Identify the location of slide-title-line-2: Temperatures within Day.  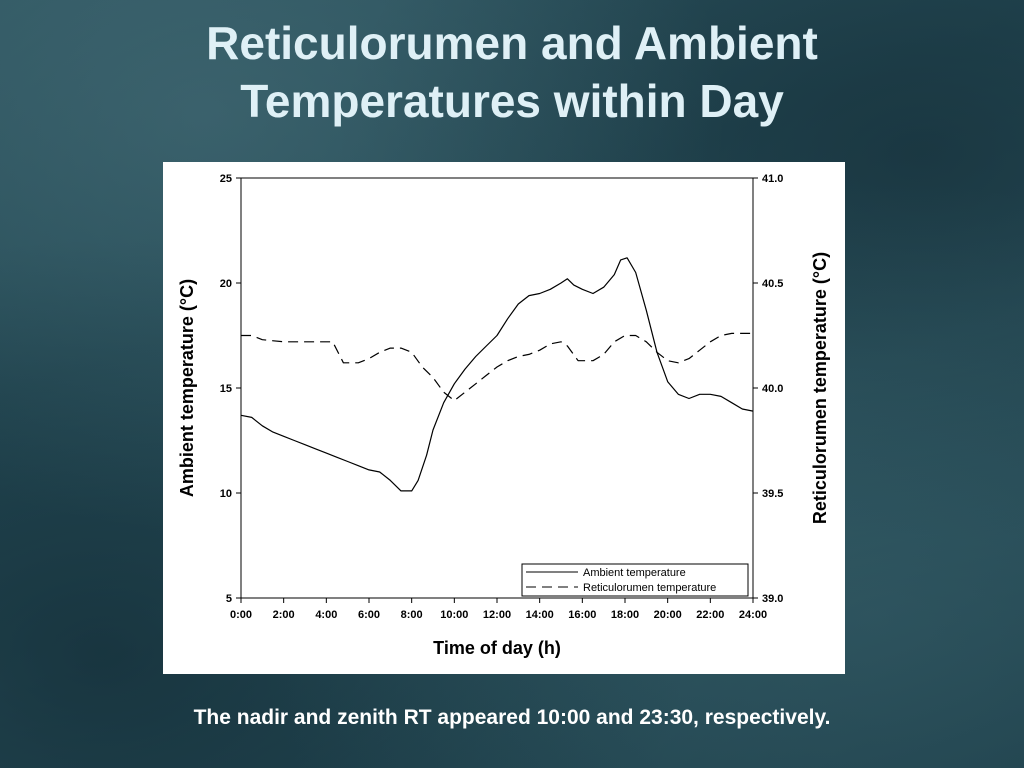
(512, 101).